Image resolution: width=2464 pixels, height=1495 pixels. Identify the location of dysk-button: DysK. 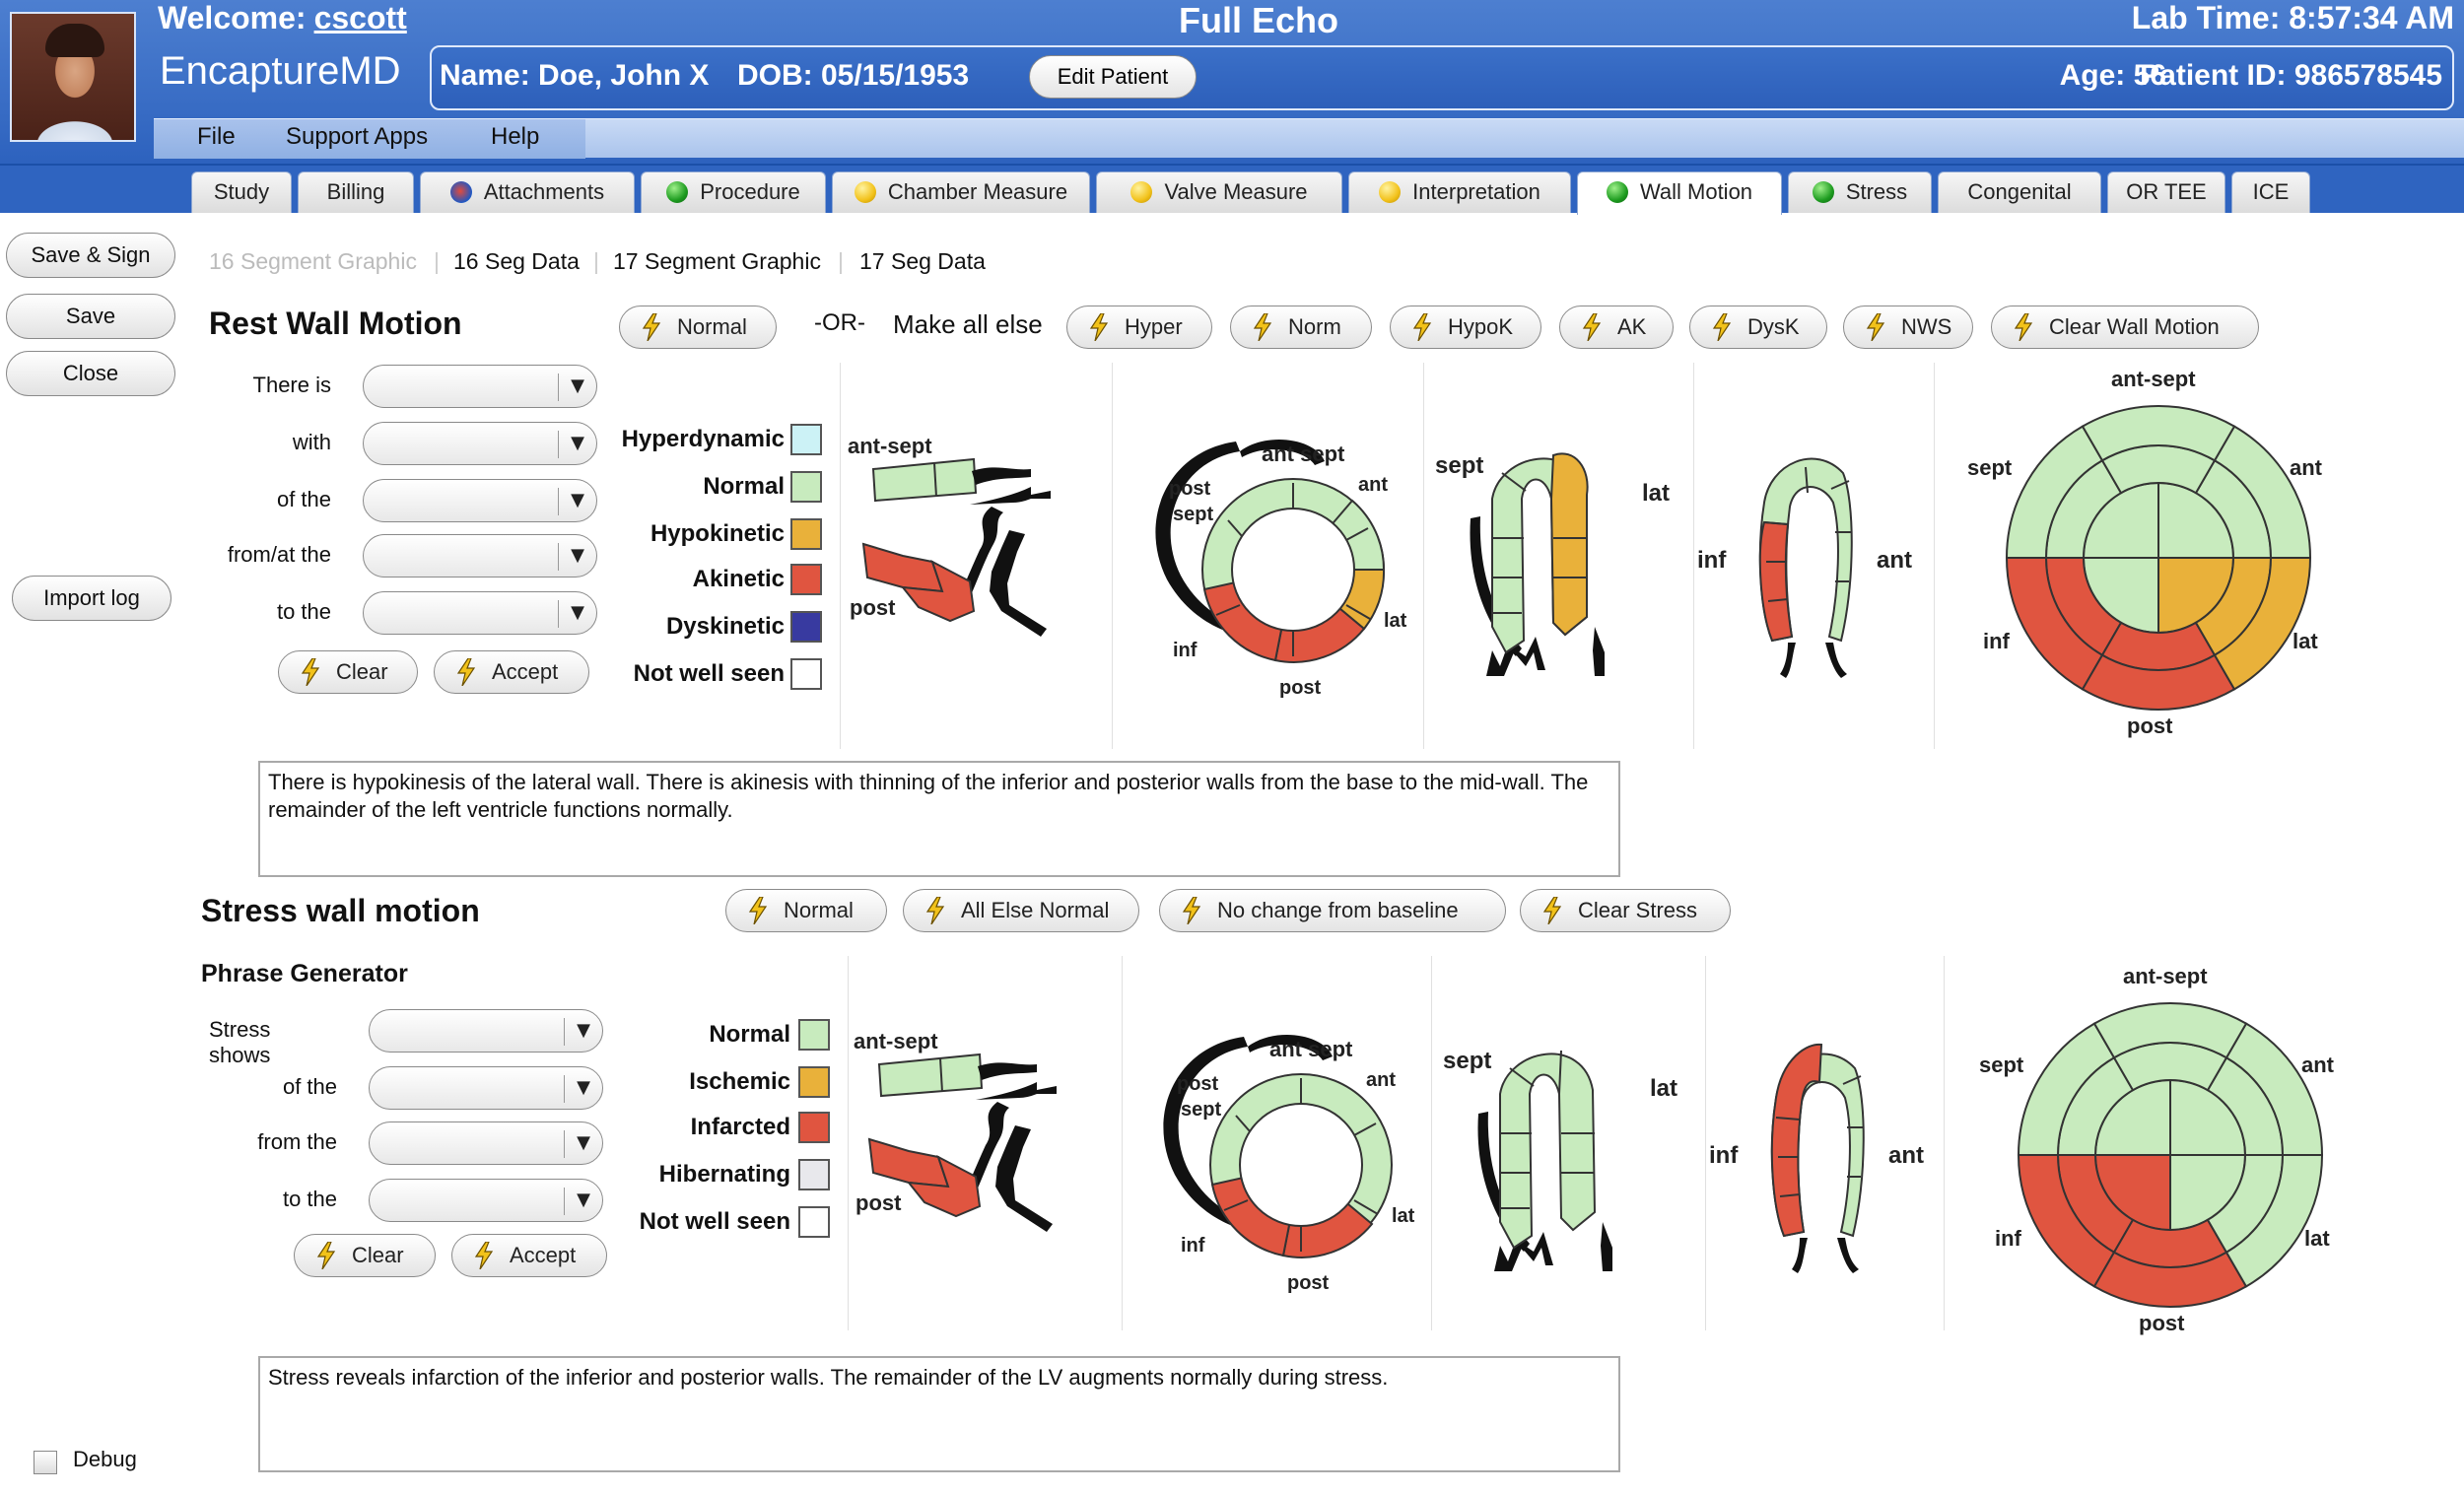
(1758, 327).